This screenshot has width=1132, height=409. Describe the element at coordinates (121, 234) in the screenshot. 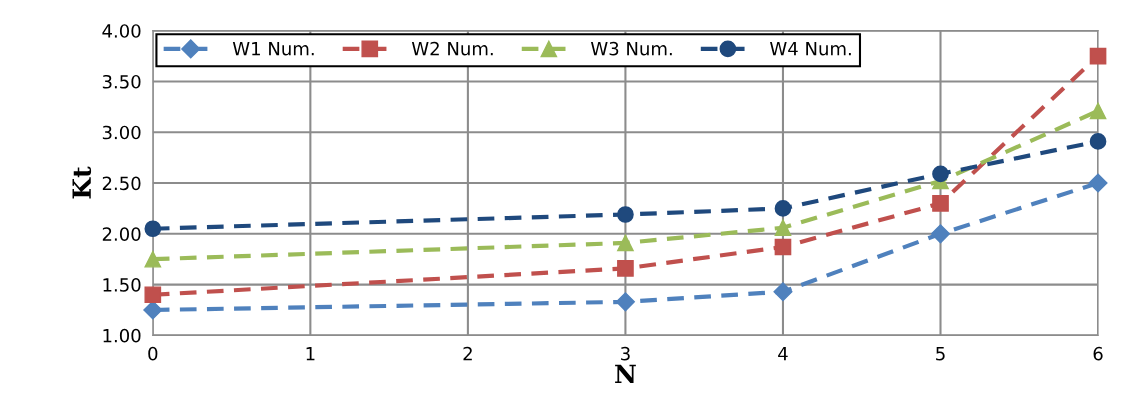

I see `y-tick-label: 2.00` at that location.